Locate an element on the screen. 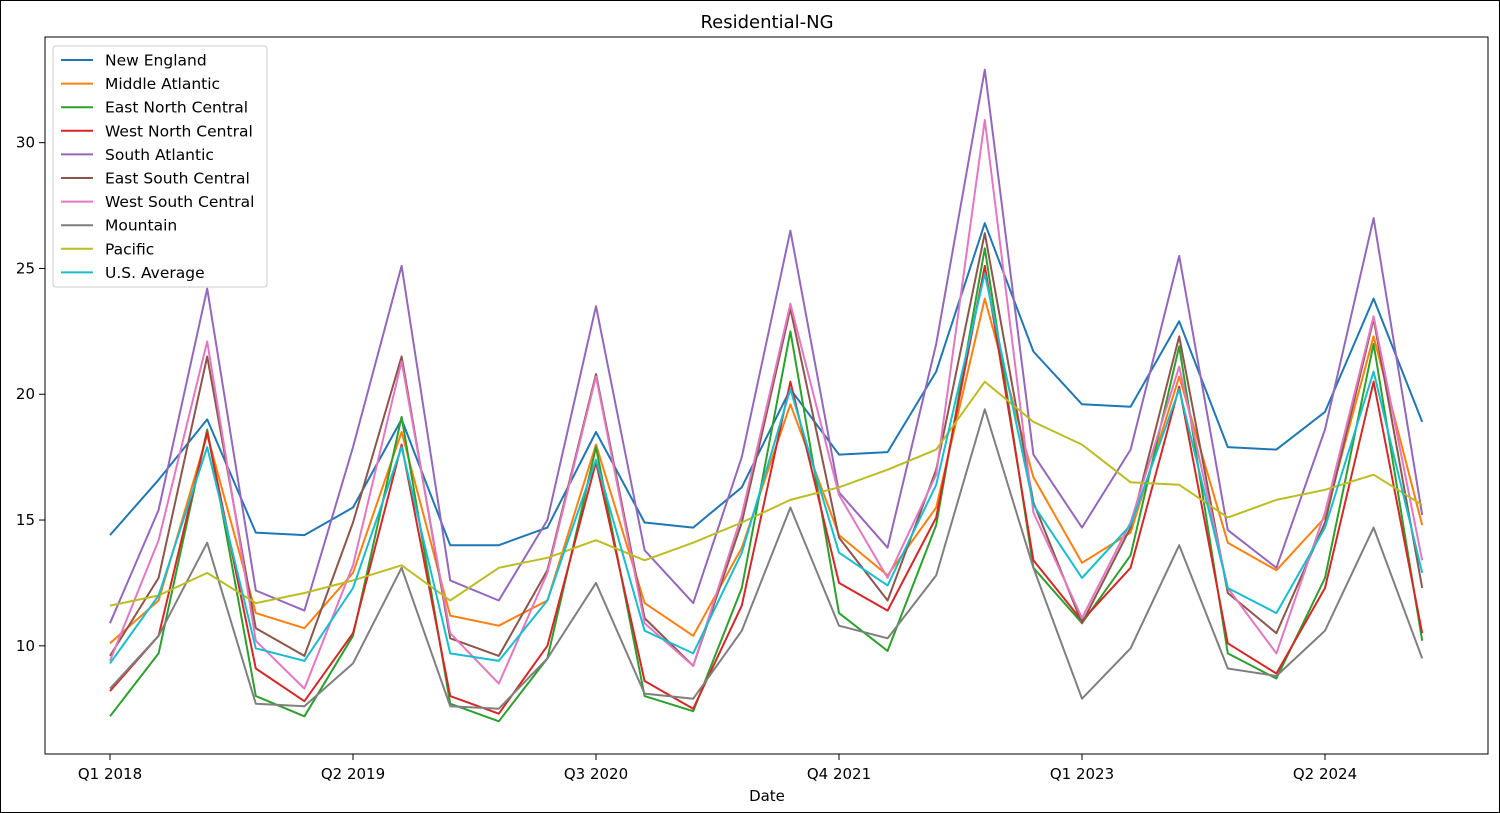  y-tick-label: 30 is located at coordinates (25, 143).